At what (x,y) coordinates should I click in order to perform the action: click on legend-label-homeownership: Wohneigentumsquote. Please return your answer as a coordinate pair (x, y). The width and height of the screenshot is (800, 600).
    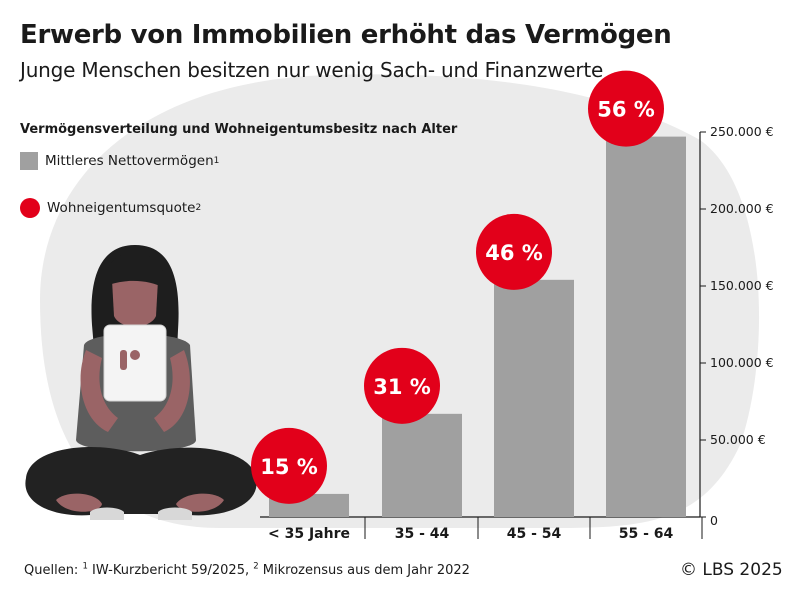
    Looking at the image, I should click on (121, 208).